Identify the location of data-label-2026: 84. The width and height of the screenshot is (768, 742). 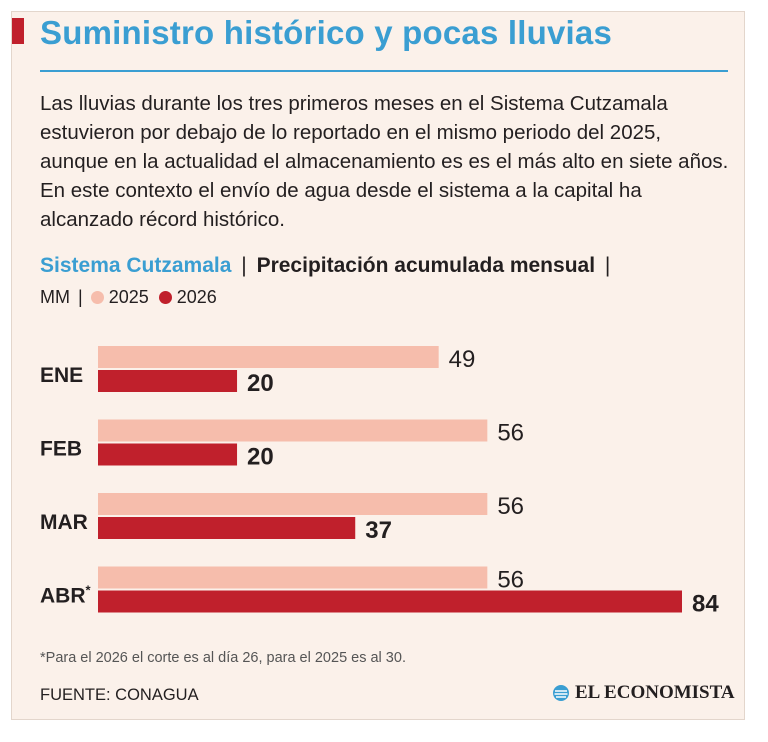
(705, 604).